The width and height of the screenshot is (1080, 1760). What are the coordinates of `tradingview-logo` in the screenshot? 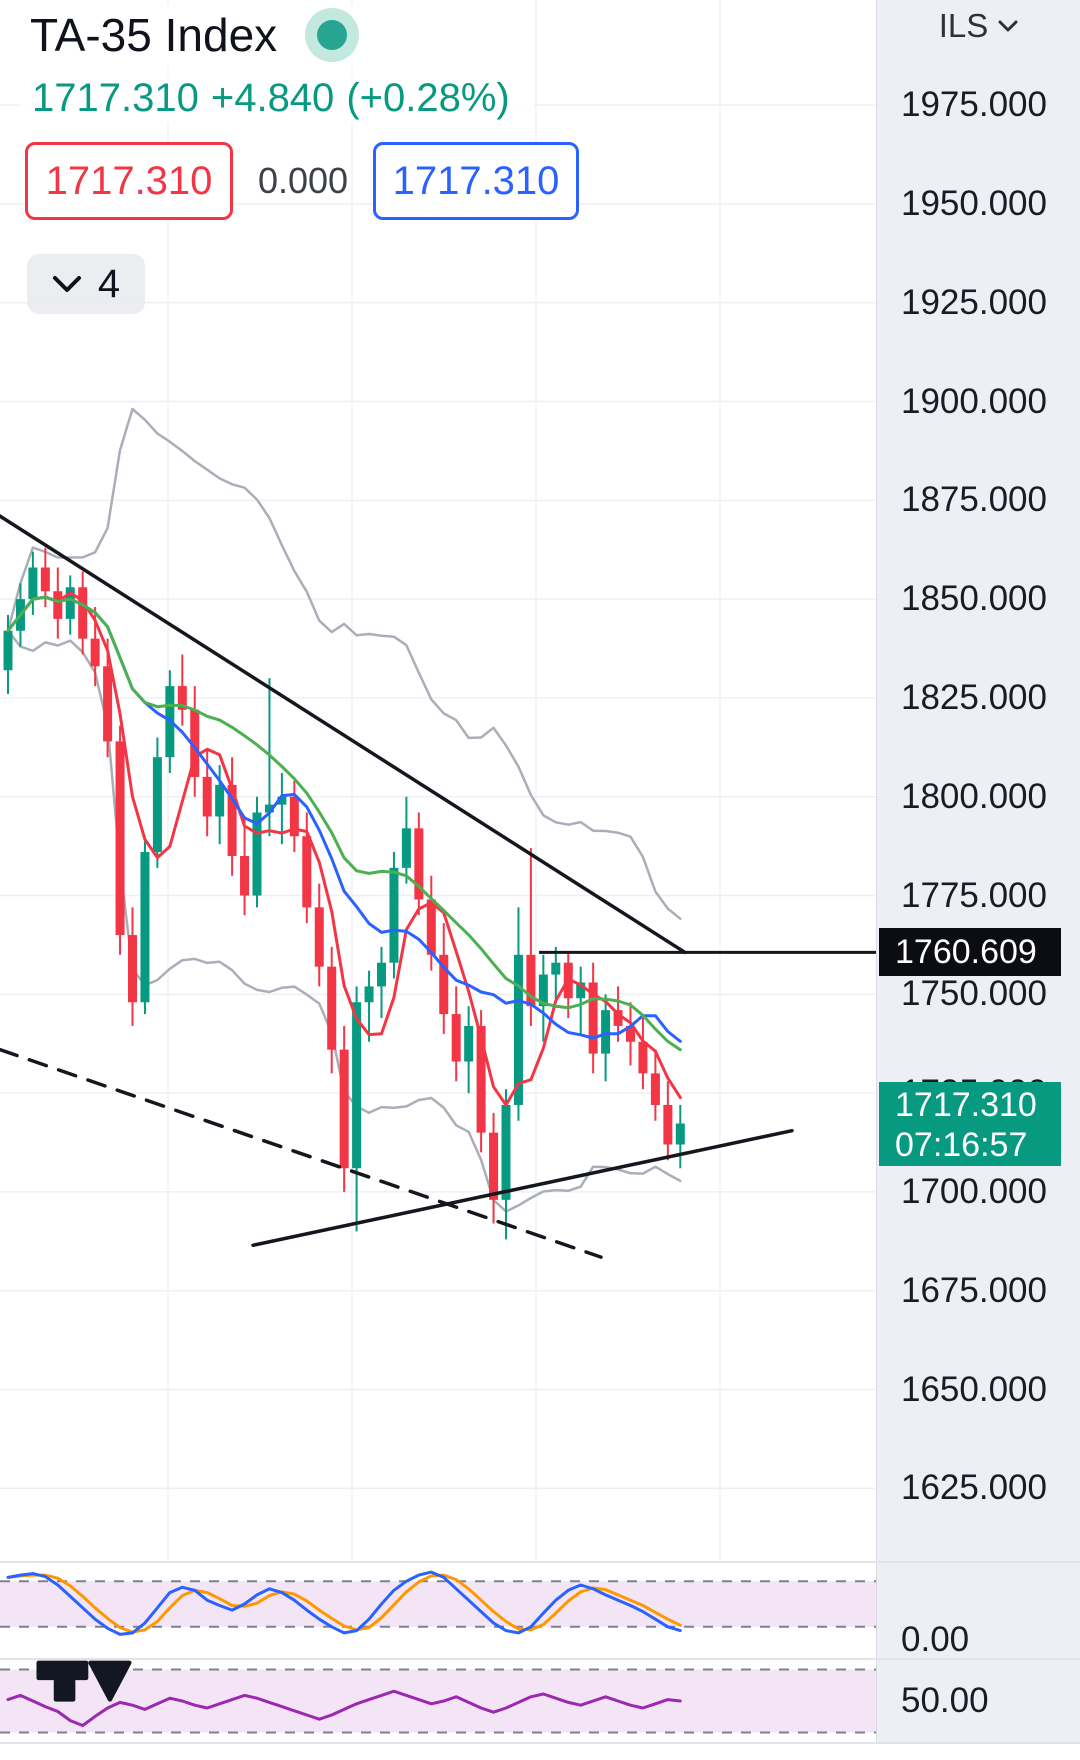 It's located at (84, 1679).